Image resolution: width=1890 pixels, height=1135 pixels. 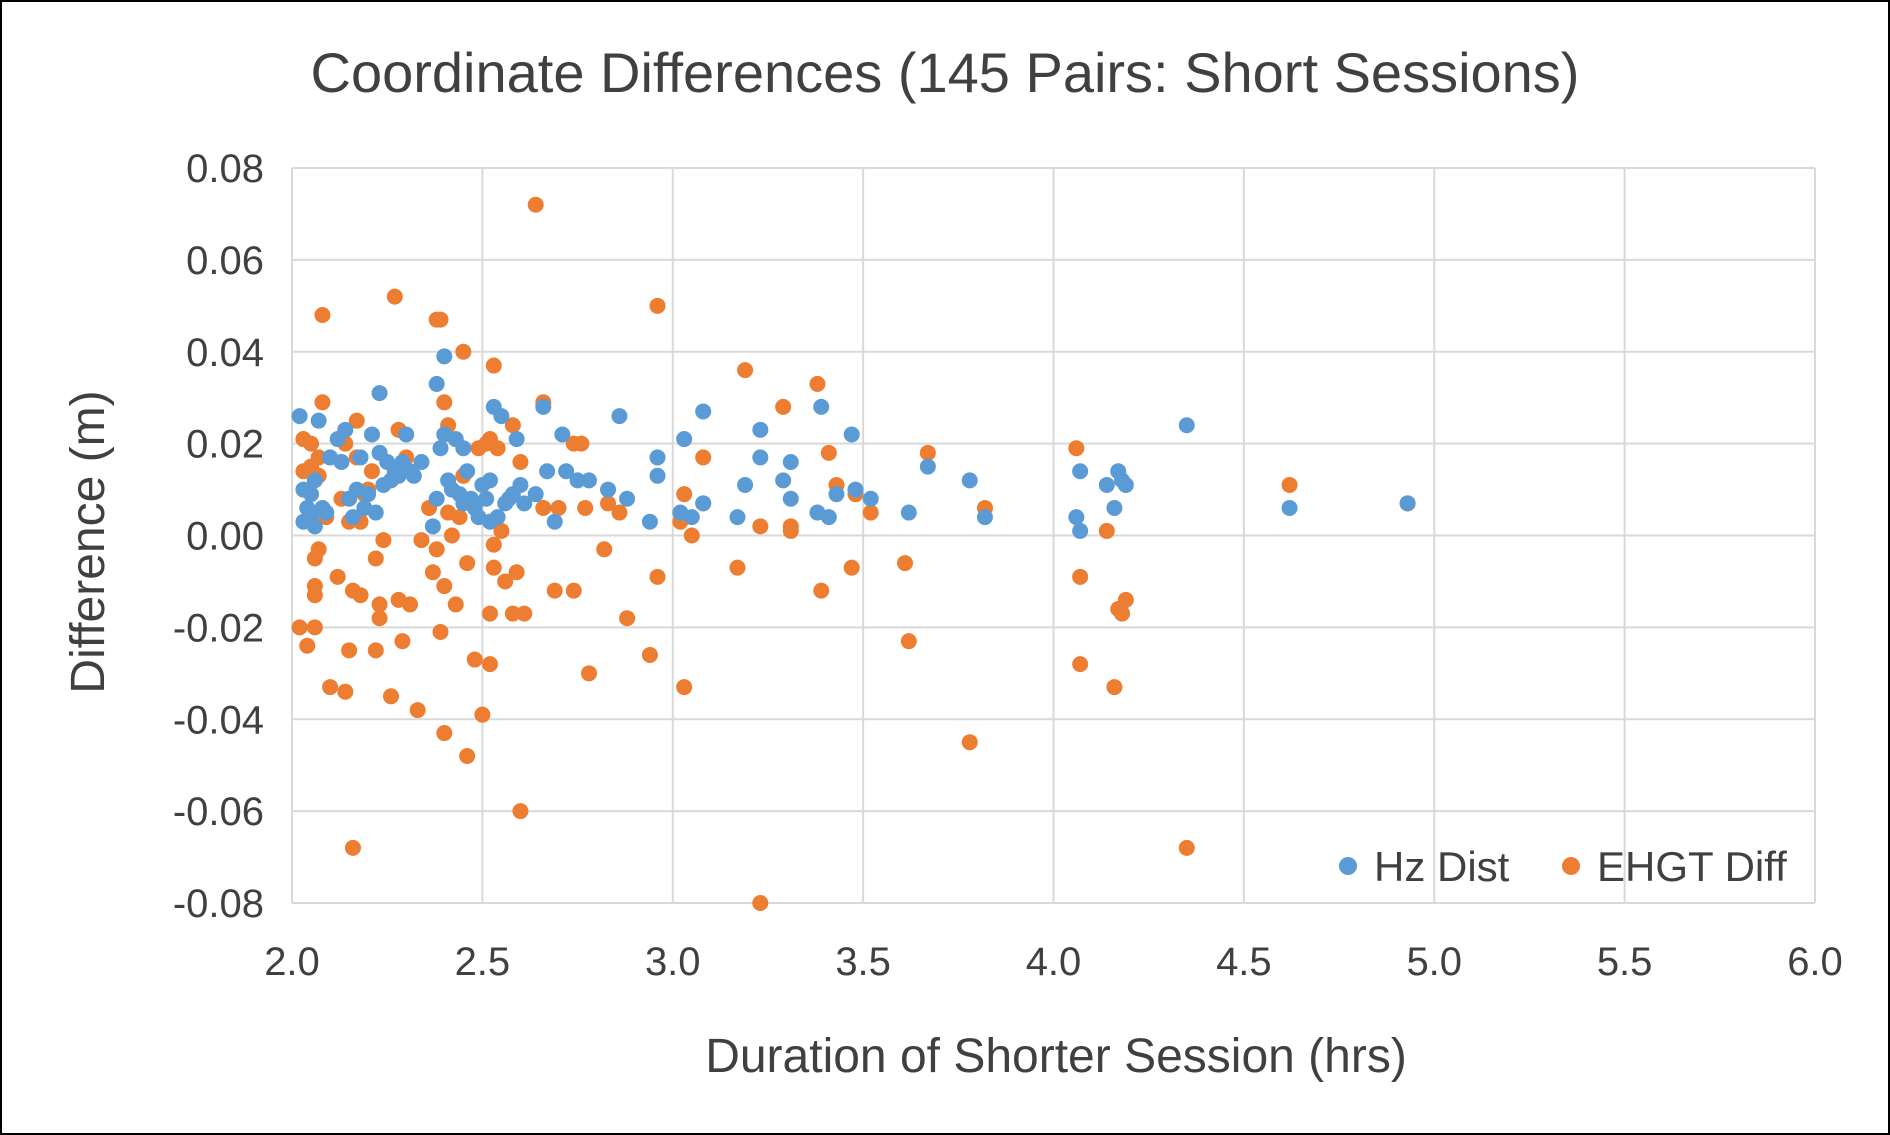 I want to click on x-tick-label: 2.0, so click(x=292, y=962).